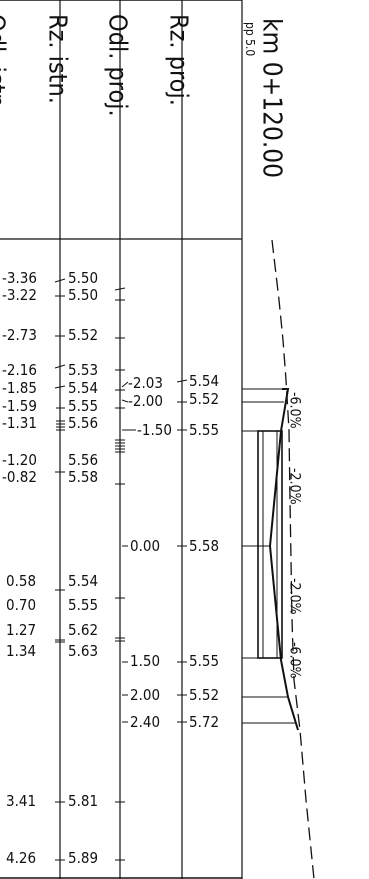 The width and height of the screenshot is (369, 879). What do you see at coordinates (83, 370) in the screenshot?
I see `existing-elevation: 5.53` at bounding box center [83, 370].